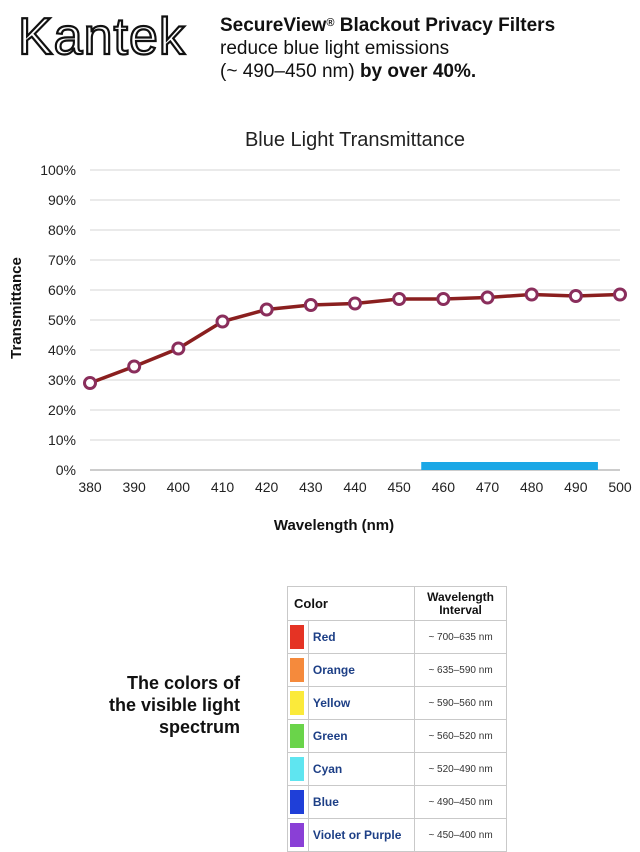 Image resolution: width=640 pixels, height=852 pixels. Describe the element at coordinates (361, 670) in the screenshot. I see `color-name: Orange` at that location.